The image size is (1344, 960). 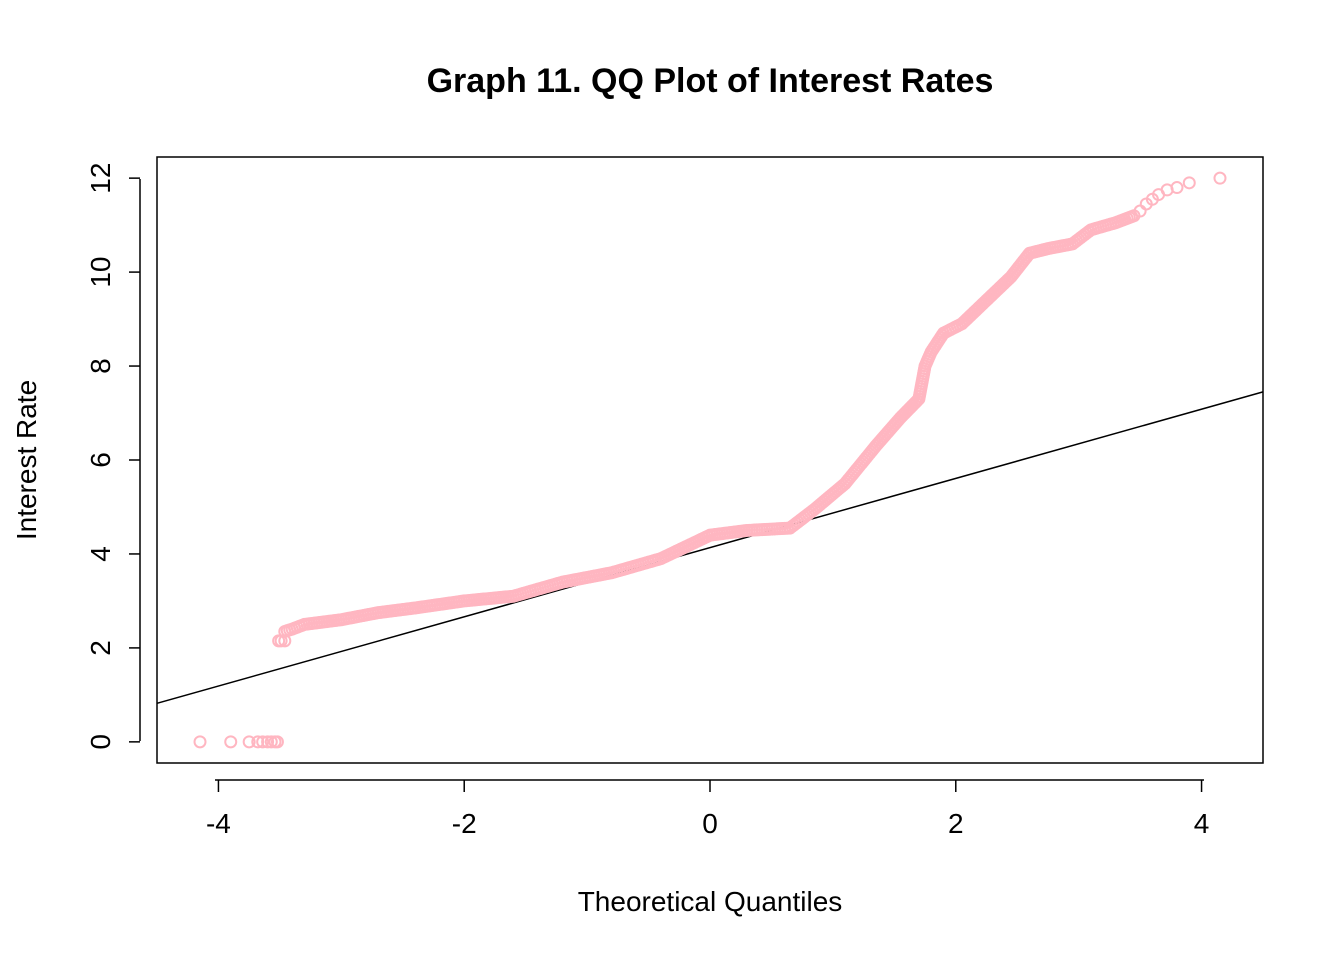 What do you see at coordinates (100, 648) in the screenshot?
I see `y-tick-label: 2` at bounding box center [100, 648].